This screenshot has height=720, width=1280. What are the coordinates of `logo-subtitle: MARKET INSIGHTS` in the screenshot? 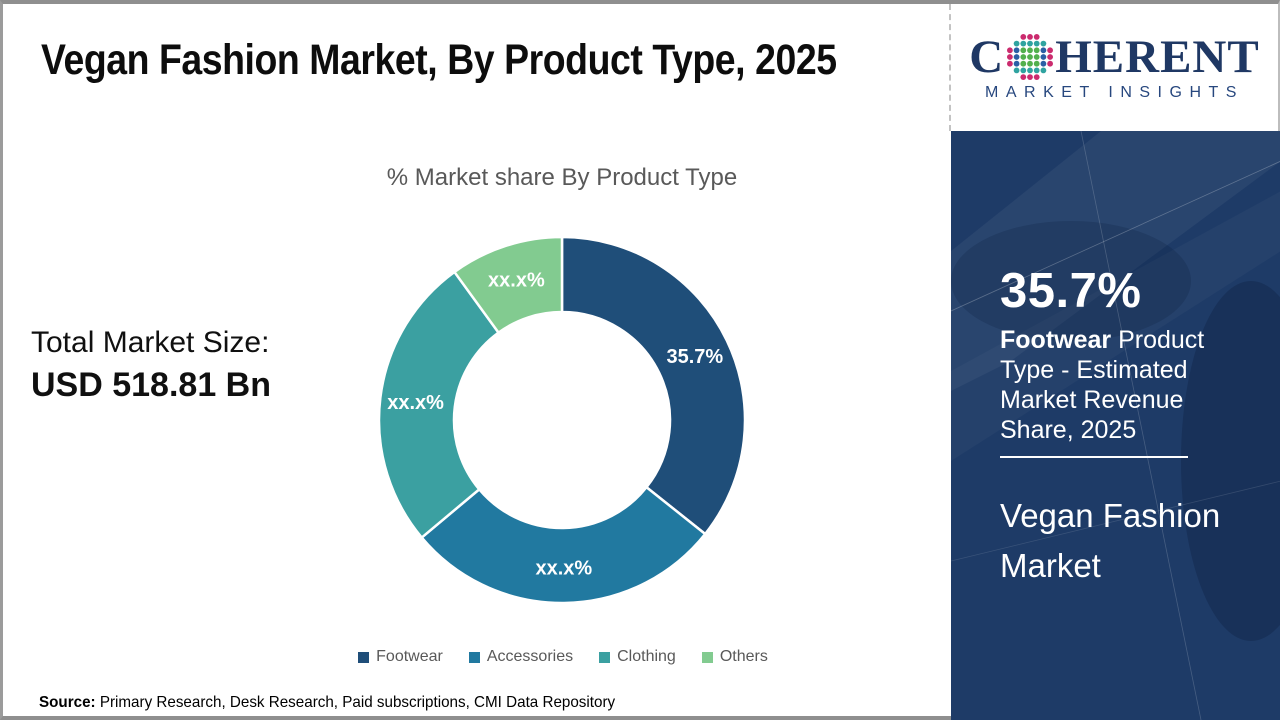 It's located at (1114, 92).